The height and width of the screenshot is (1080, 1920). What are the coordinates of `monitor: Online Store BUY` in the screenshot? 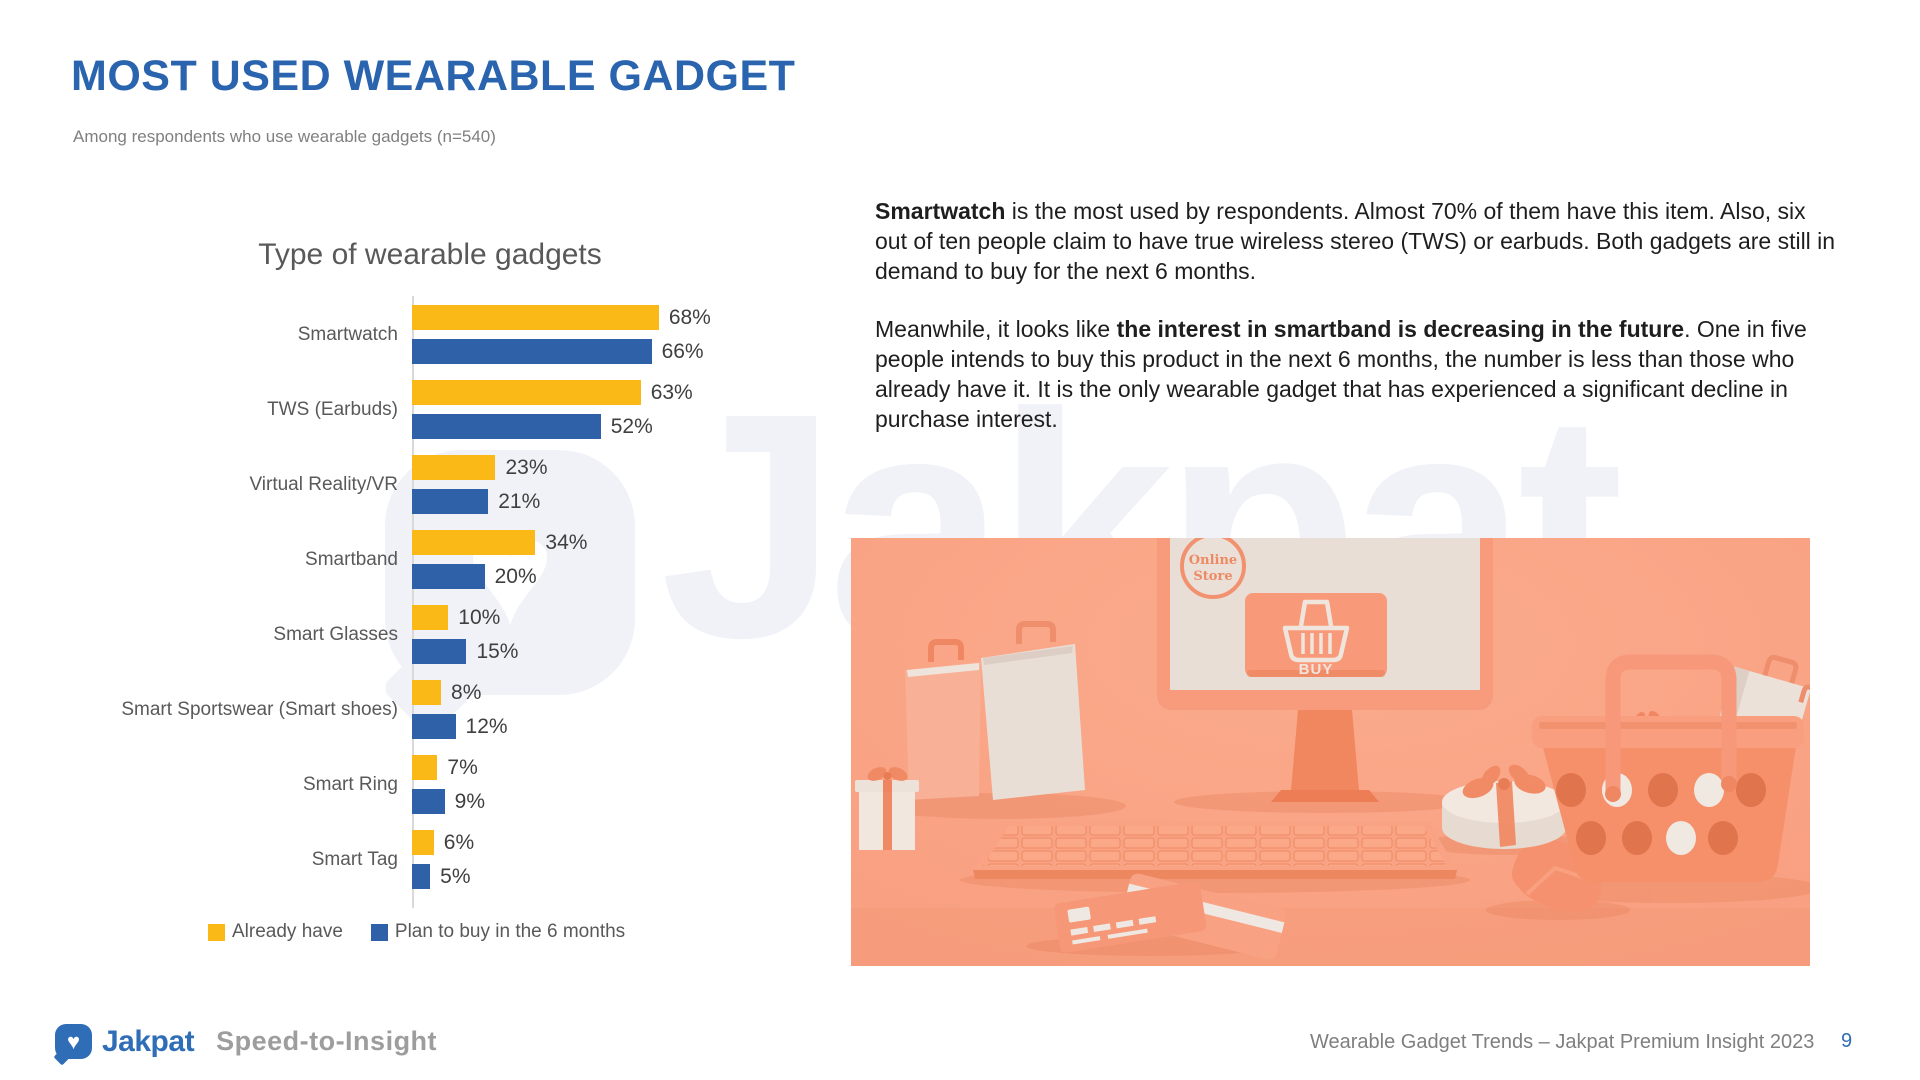 It's located at (1325, 670).